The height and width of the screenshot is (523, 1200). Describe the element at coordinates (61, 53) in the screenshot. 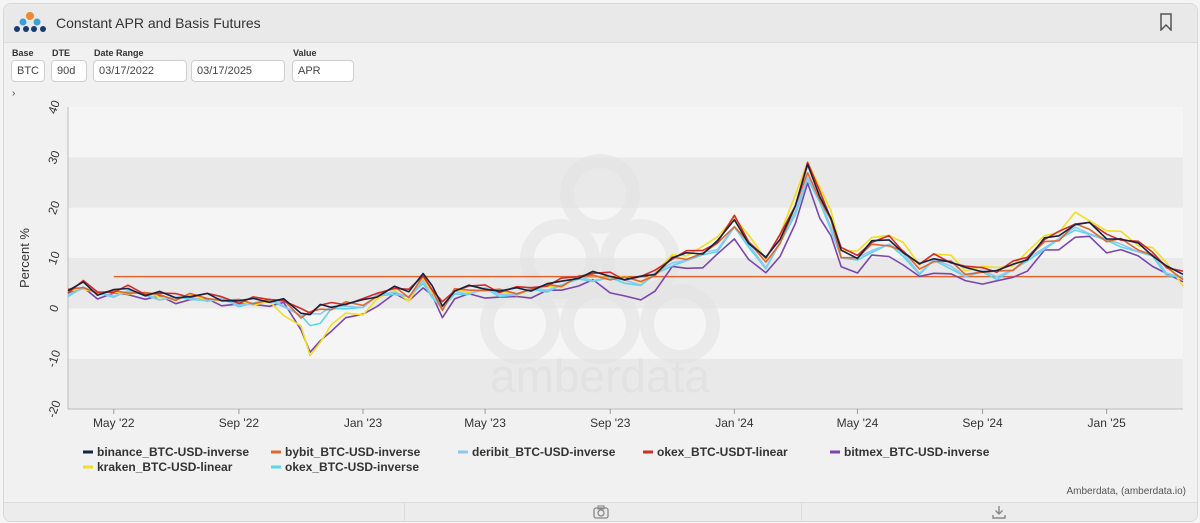

I see `dte-label: DTE` at that location.